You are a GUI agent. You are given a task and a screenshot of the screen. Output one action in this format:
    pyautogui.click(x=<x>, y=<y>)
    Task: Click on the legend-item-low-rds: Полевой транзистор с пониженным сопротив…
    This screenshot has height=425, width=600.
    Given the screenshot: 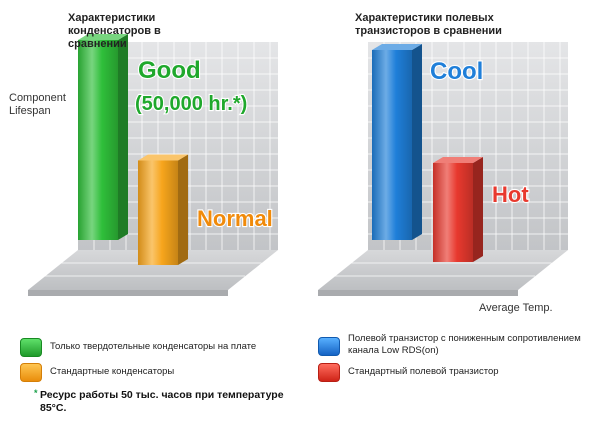 What is the action you would take?
    pyautogui.click(x=458, y=345)
    